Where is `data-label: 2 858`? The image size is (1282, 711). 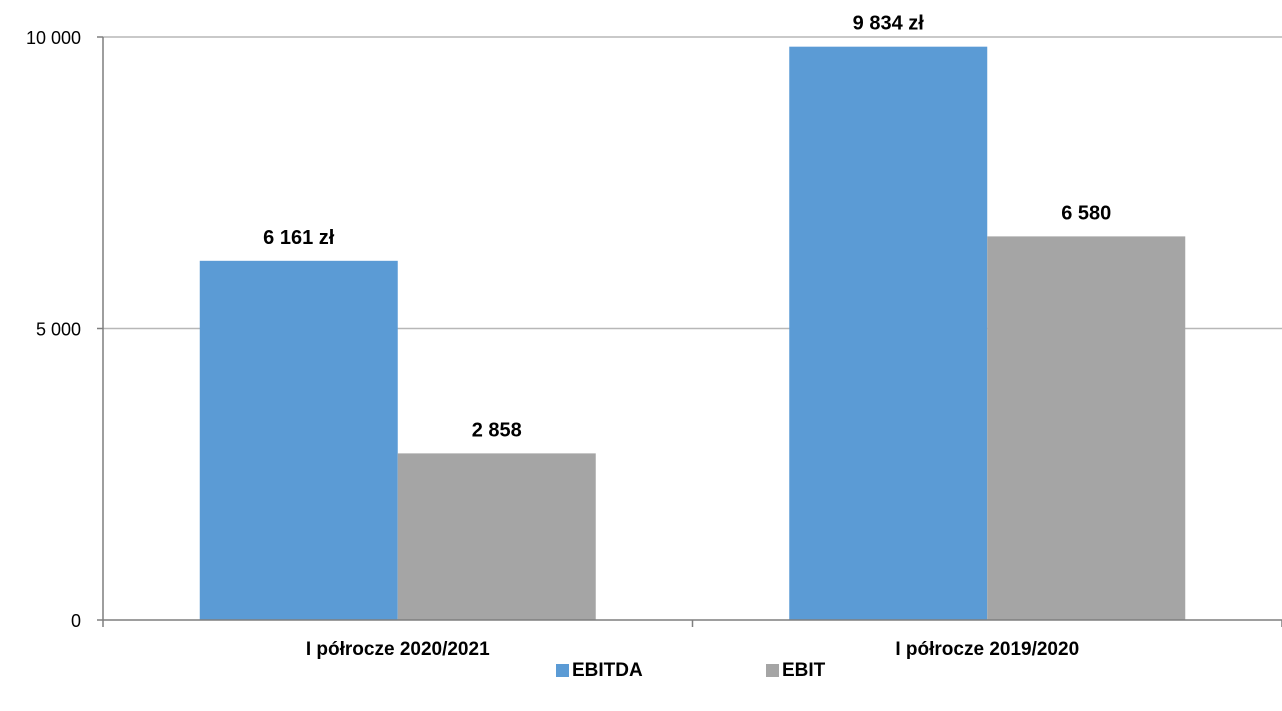 data-label: 2 858 is located at coordinates (497, 430).